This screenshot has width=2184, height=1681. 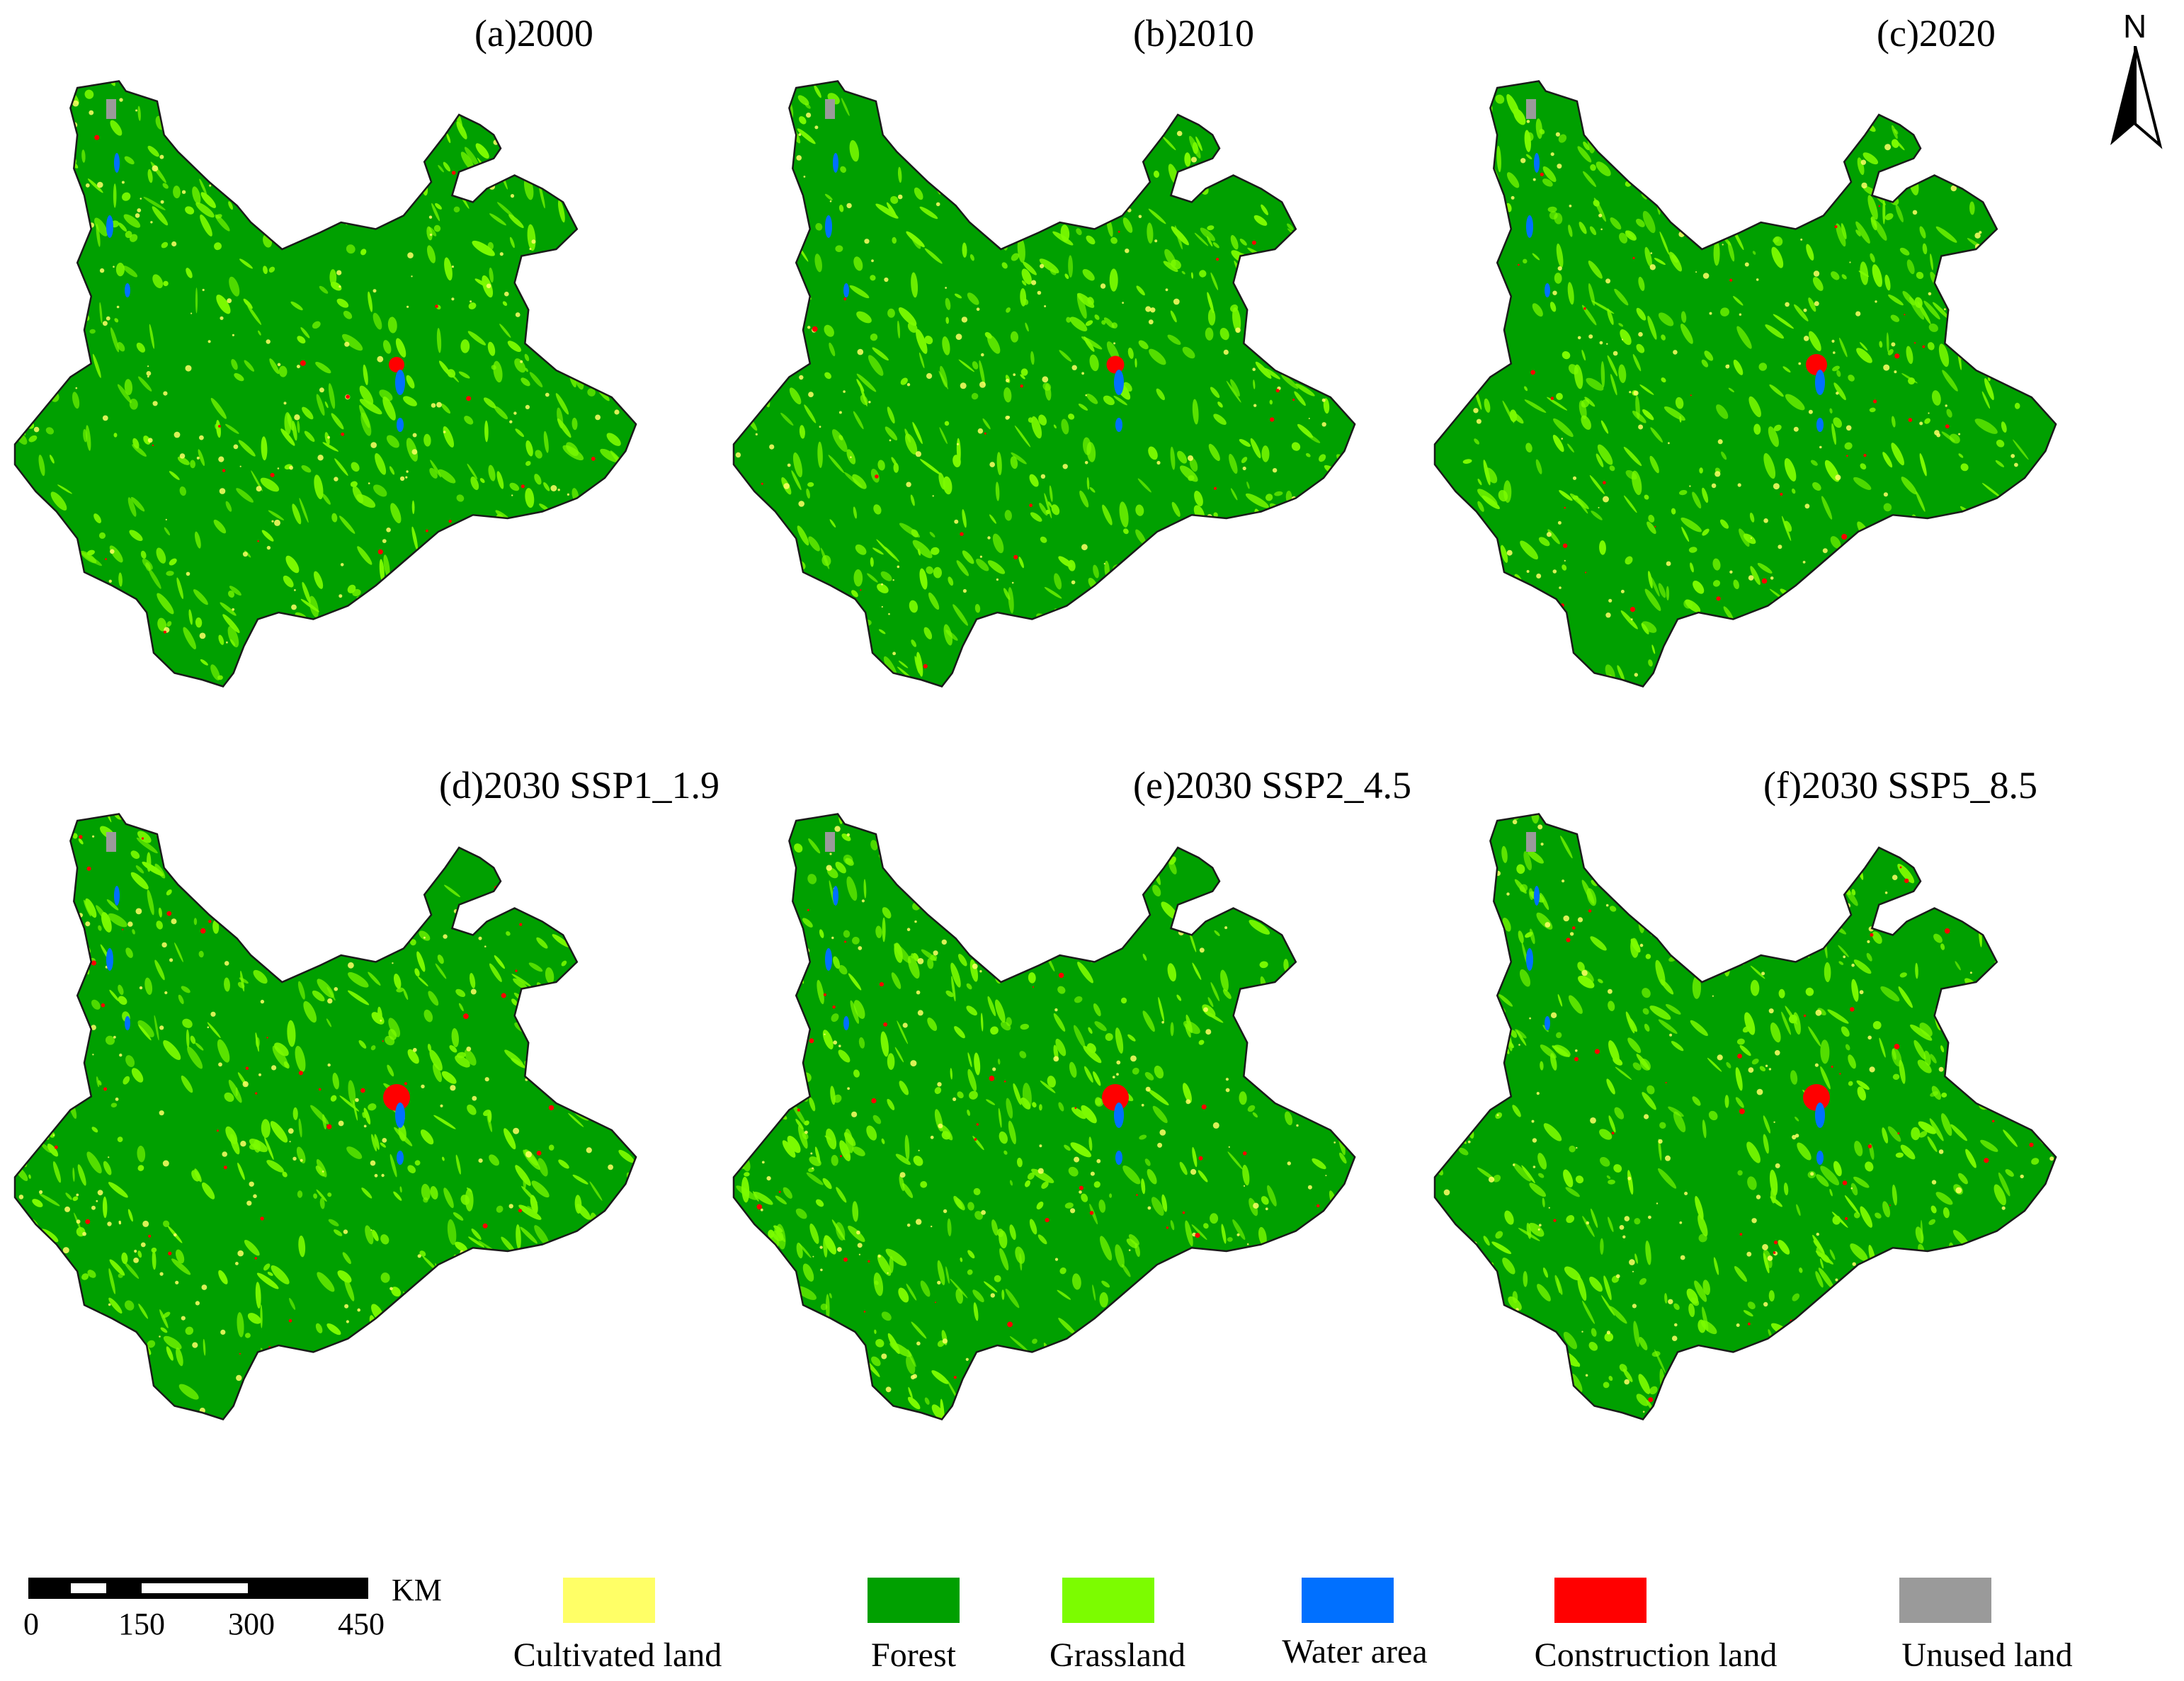 What do you see at coordinates (198, 1588) in the screenshot?
I see `scale-bar-graphic` at bounding box center [198, 1588].